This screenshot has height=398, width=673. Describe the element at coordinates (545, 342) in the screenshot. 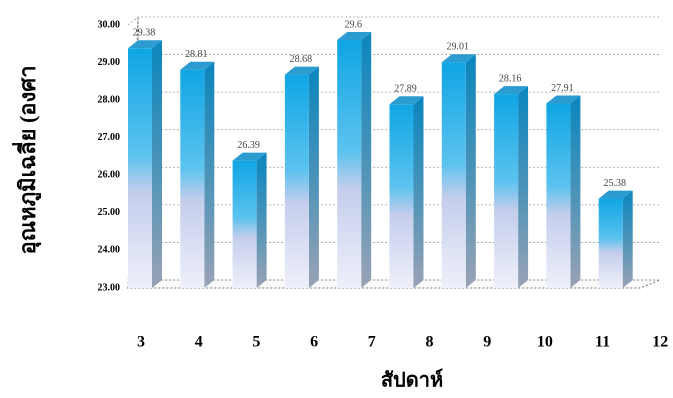

I see `x-tick-label: 10` at that location.